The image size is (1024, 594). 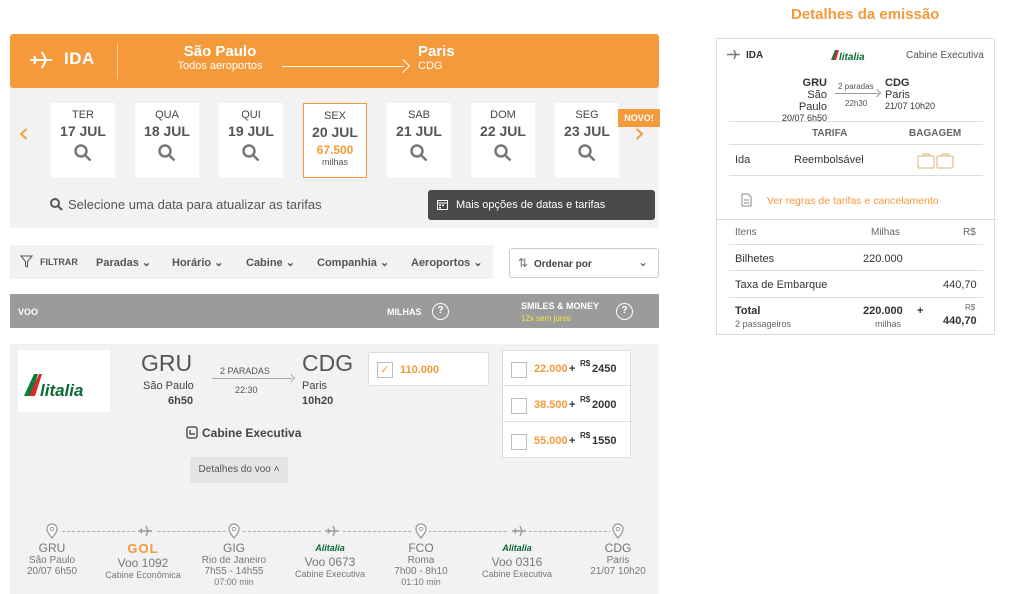 I want to click on stop-code: GRU, so click(x=52, y=548).